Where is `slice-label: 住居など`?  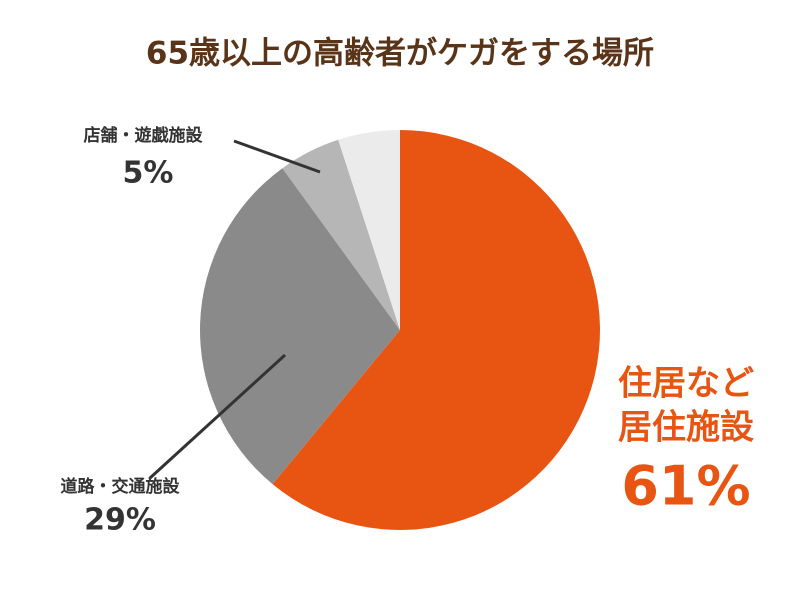
slice-label: 住居など is located at coordinates (686, 384).